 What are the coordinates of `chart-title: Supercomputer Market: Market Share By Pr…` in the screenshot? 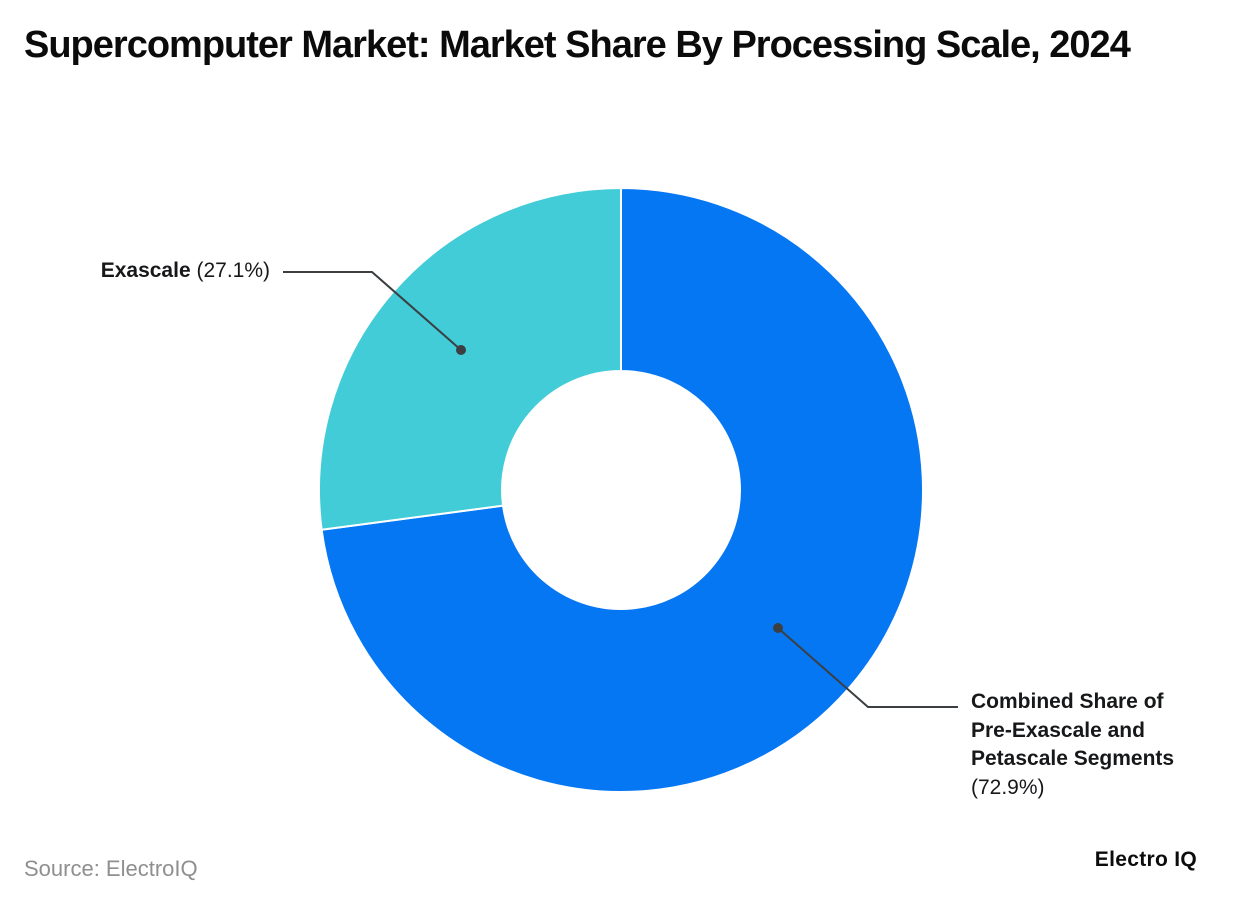 It's located at (577, 45).